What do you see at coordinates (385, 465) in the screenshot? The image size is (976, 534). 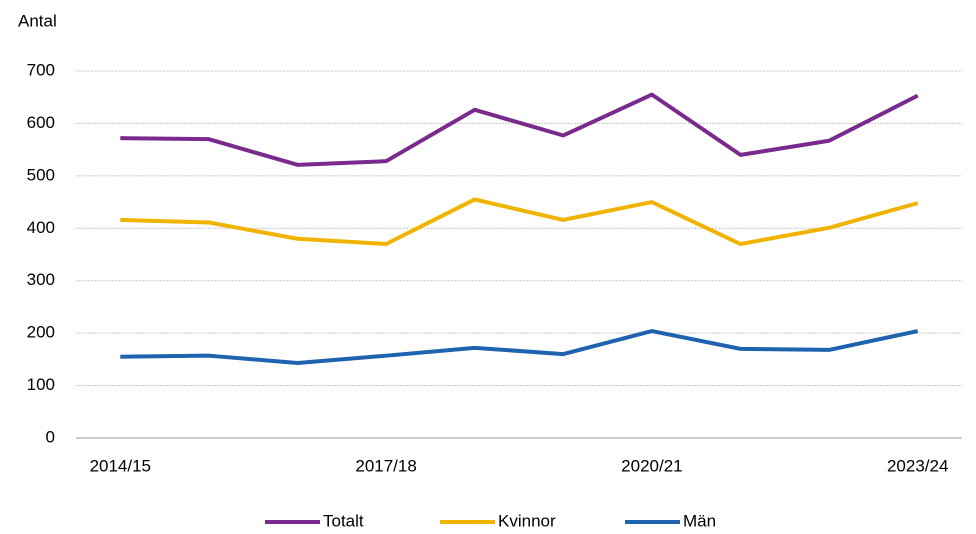 I see `x-tick-label: 2017/18` at bounding box center [385, 465].